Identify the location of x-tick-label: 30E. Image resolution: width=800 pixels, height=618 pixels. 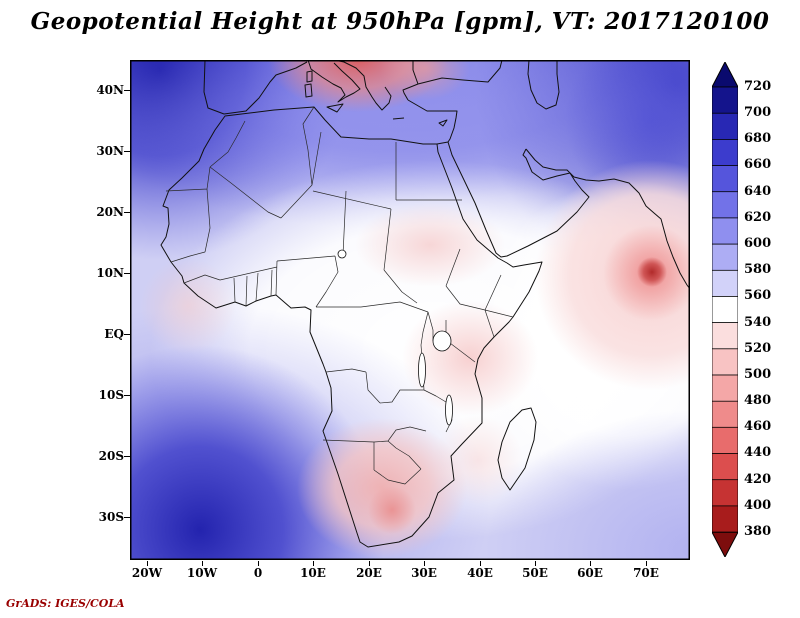
(424, 573).